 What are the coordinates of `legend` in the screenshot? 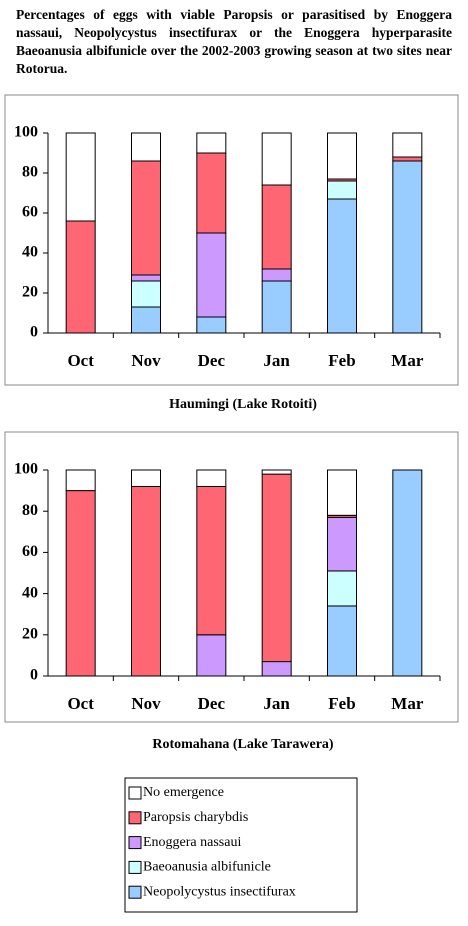 It's located at (241, 845).